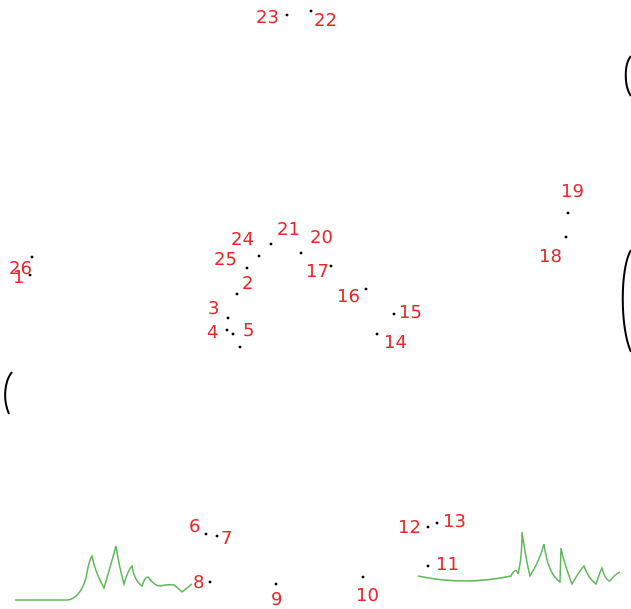 This screenshot has width=631, height=609. Describe the element at coordinates (194, 526) in the screenshot. I see `label-6: 6` at that location.